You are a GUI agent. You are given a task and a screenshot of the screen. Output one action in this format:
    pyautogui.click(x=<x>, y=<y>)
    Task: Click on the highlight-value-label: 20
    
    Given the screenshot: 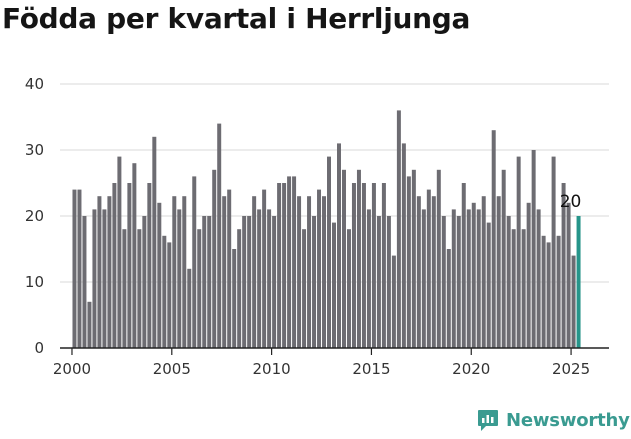 What is the action you would take?
    pyautogui.click(x=571, y=202)
    